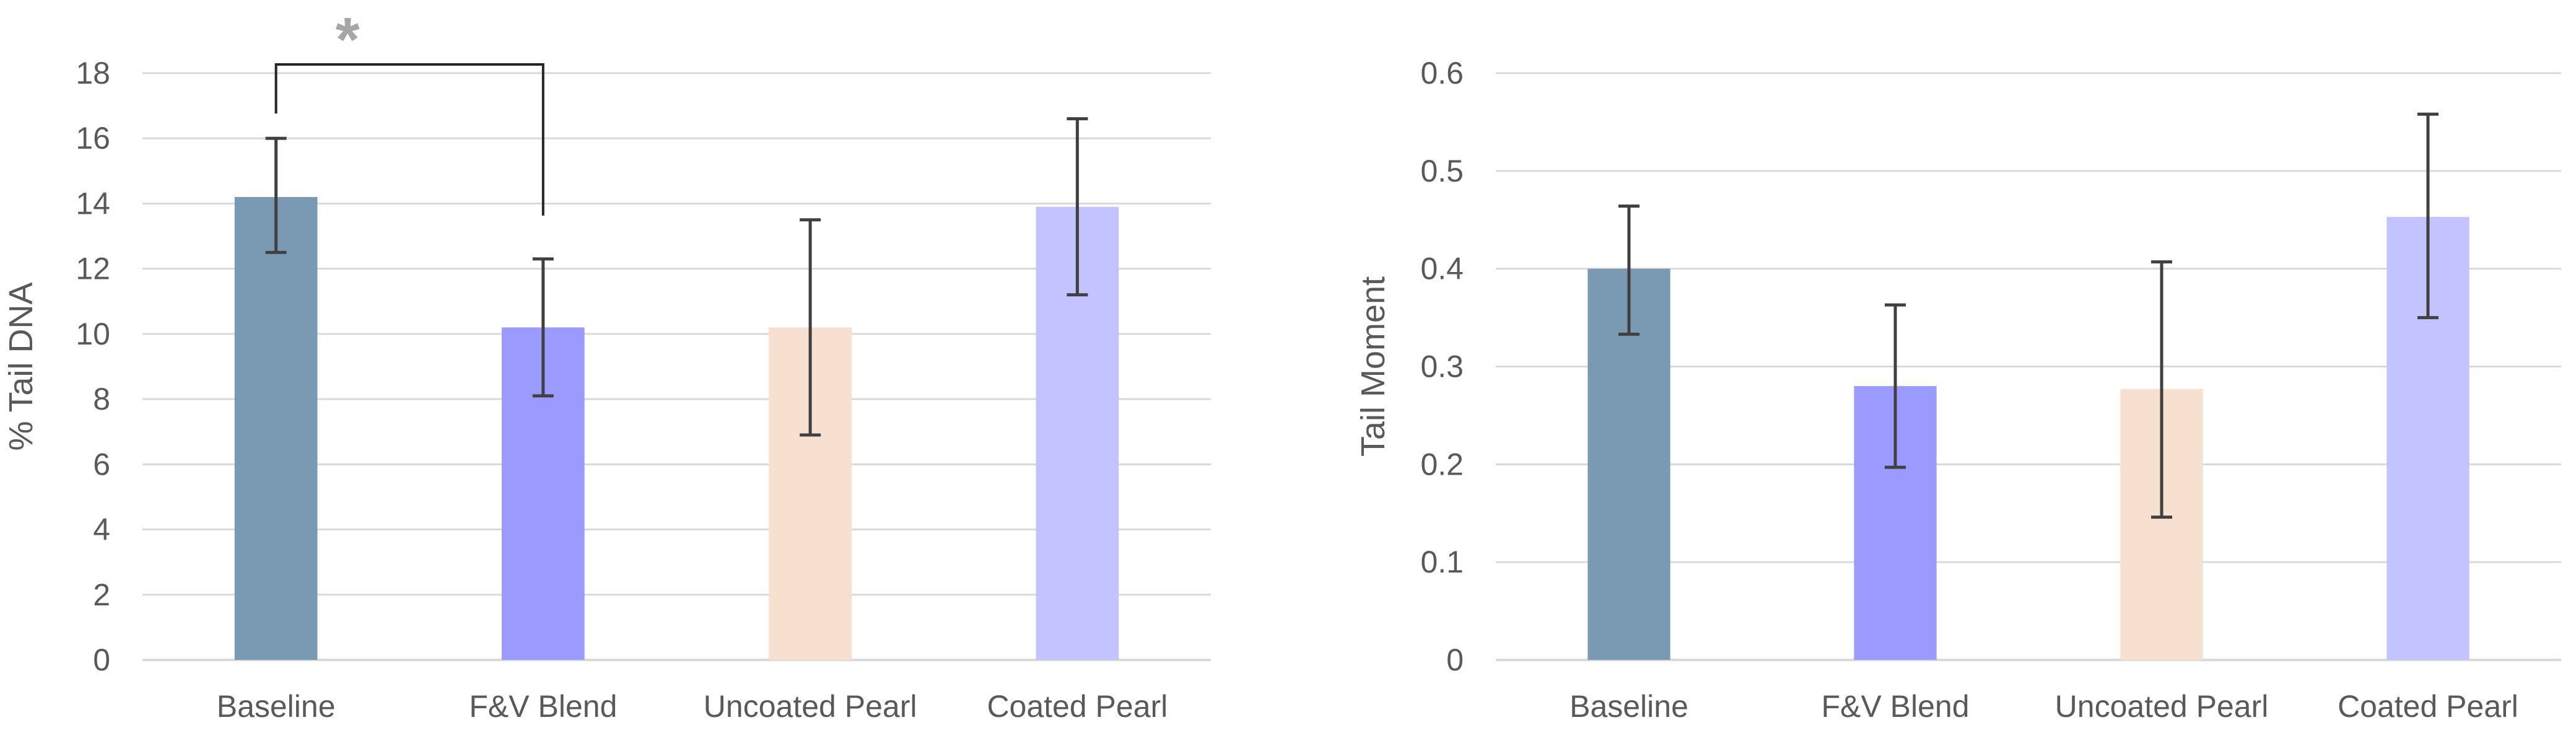 Image resolution: width=2576 pixels, height=751 pixels. Describe the element at coordinates (93, 138) in the screenshot. I see `y-tick-label: 16` at that location.